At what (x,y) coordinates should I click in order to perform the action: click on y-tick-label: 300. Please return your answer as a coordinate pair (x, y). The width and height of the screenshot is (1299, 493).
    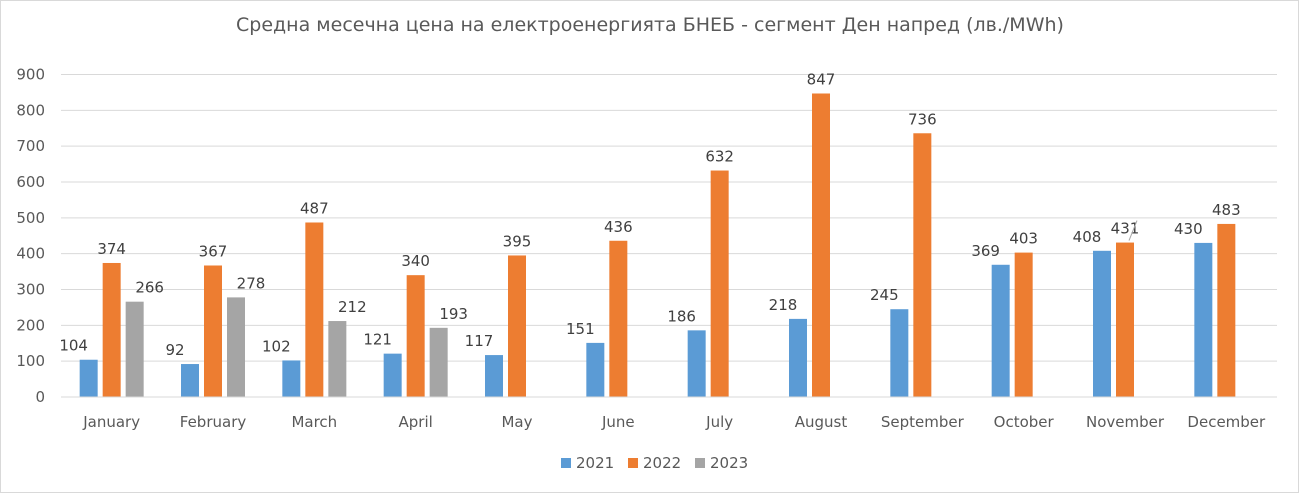
    Looking at the image, I should click on (30, 290).